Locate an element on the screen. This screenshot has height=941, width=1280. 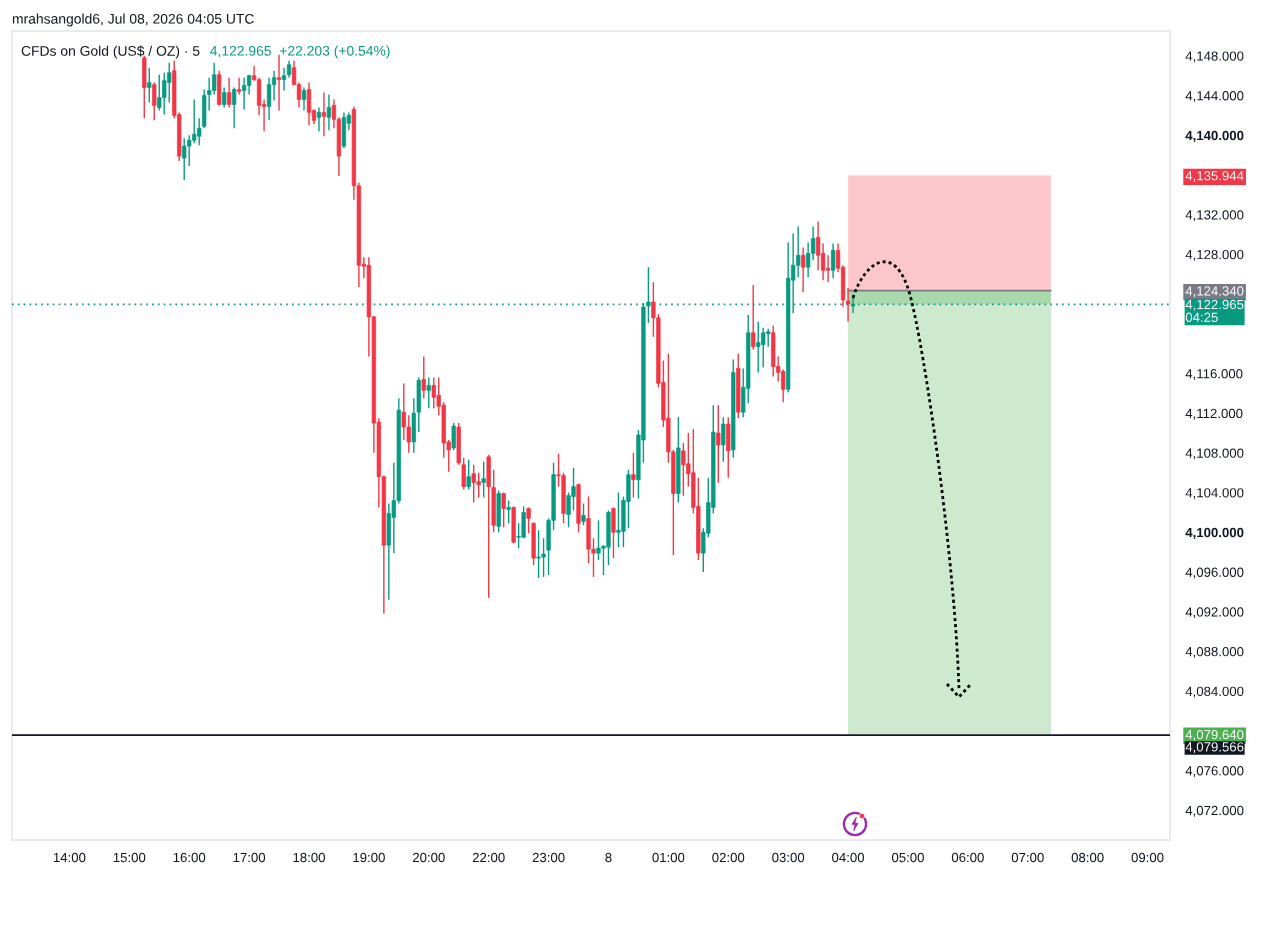
x-tick-label: 08:00 is located at coordinates (1087, 857).